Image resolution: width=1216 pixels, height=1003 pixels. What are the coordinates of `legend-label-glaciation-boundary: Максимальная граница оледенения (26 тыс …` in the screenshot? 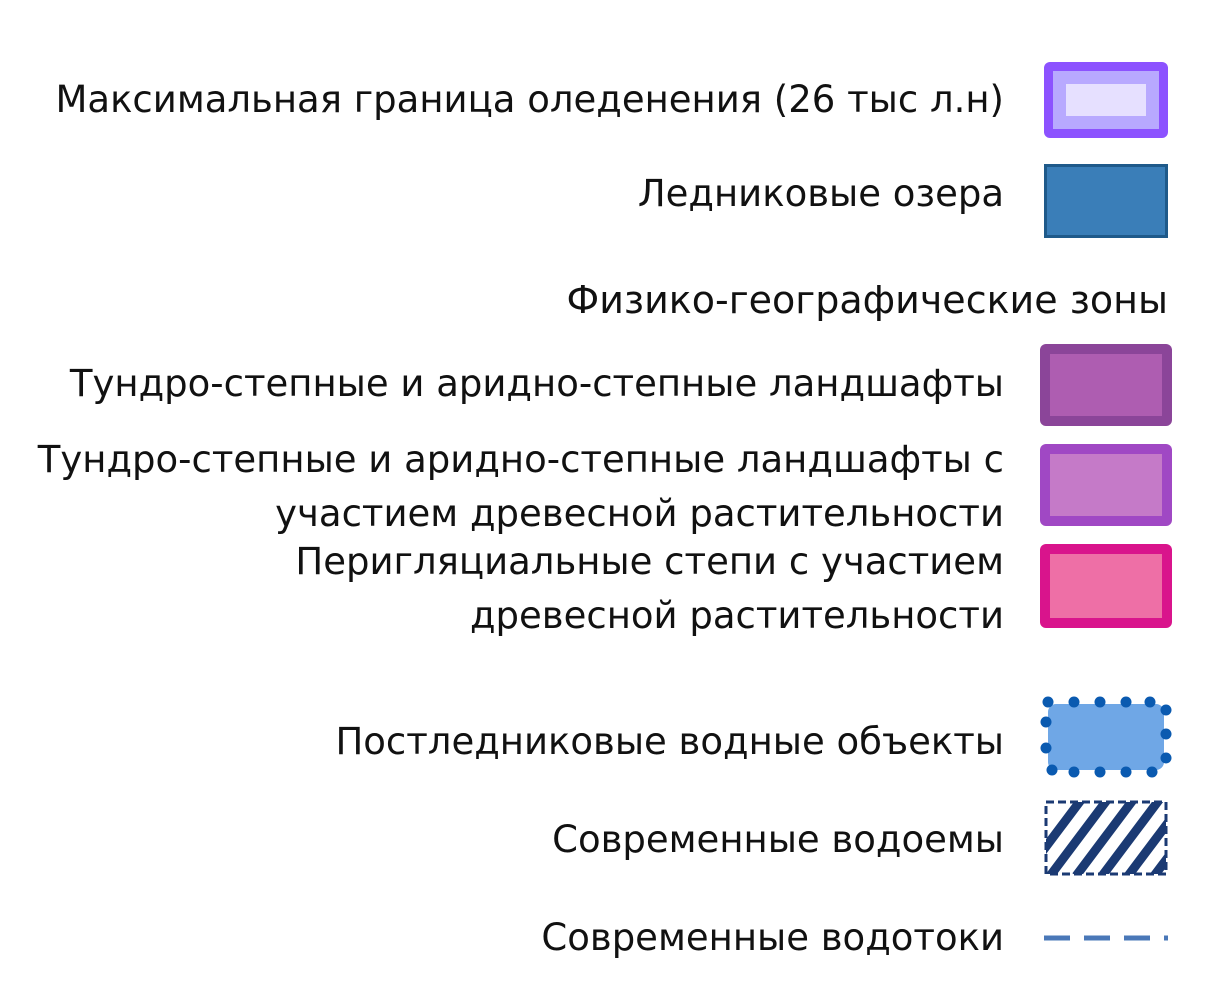 It's located at (529, 99).